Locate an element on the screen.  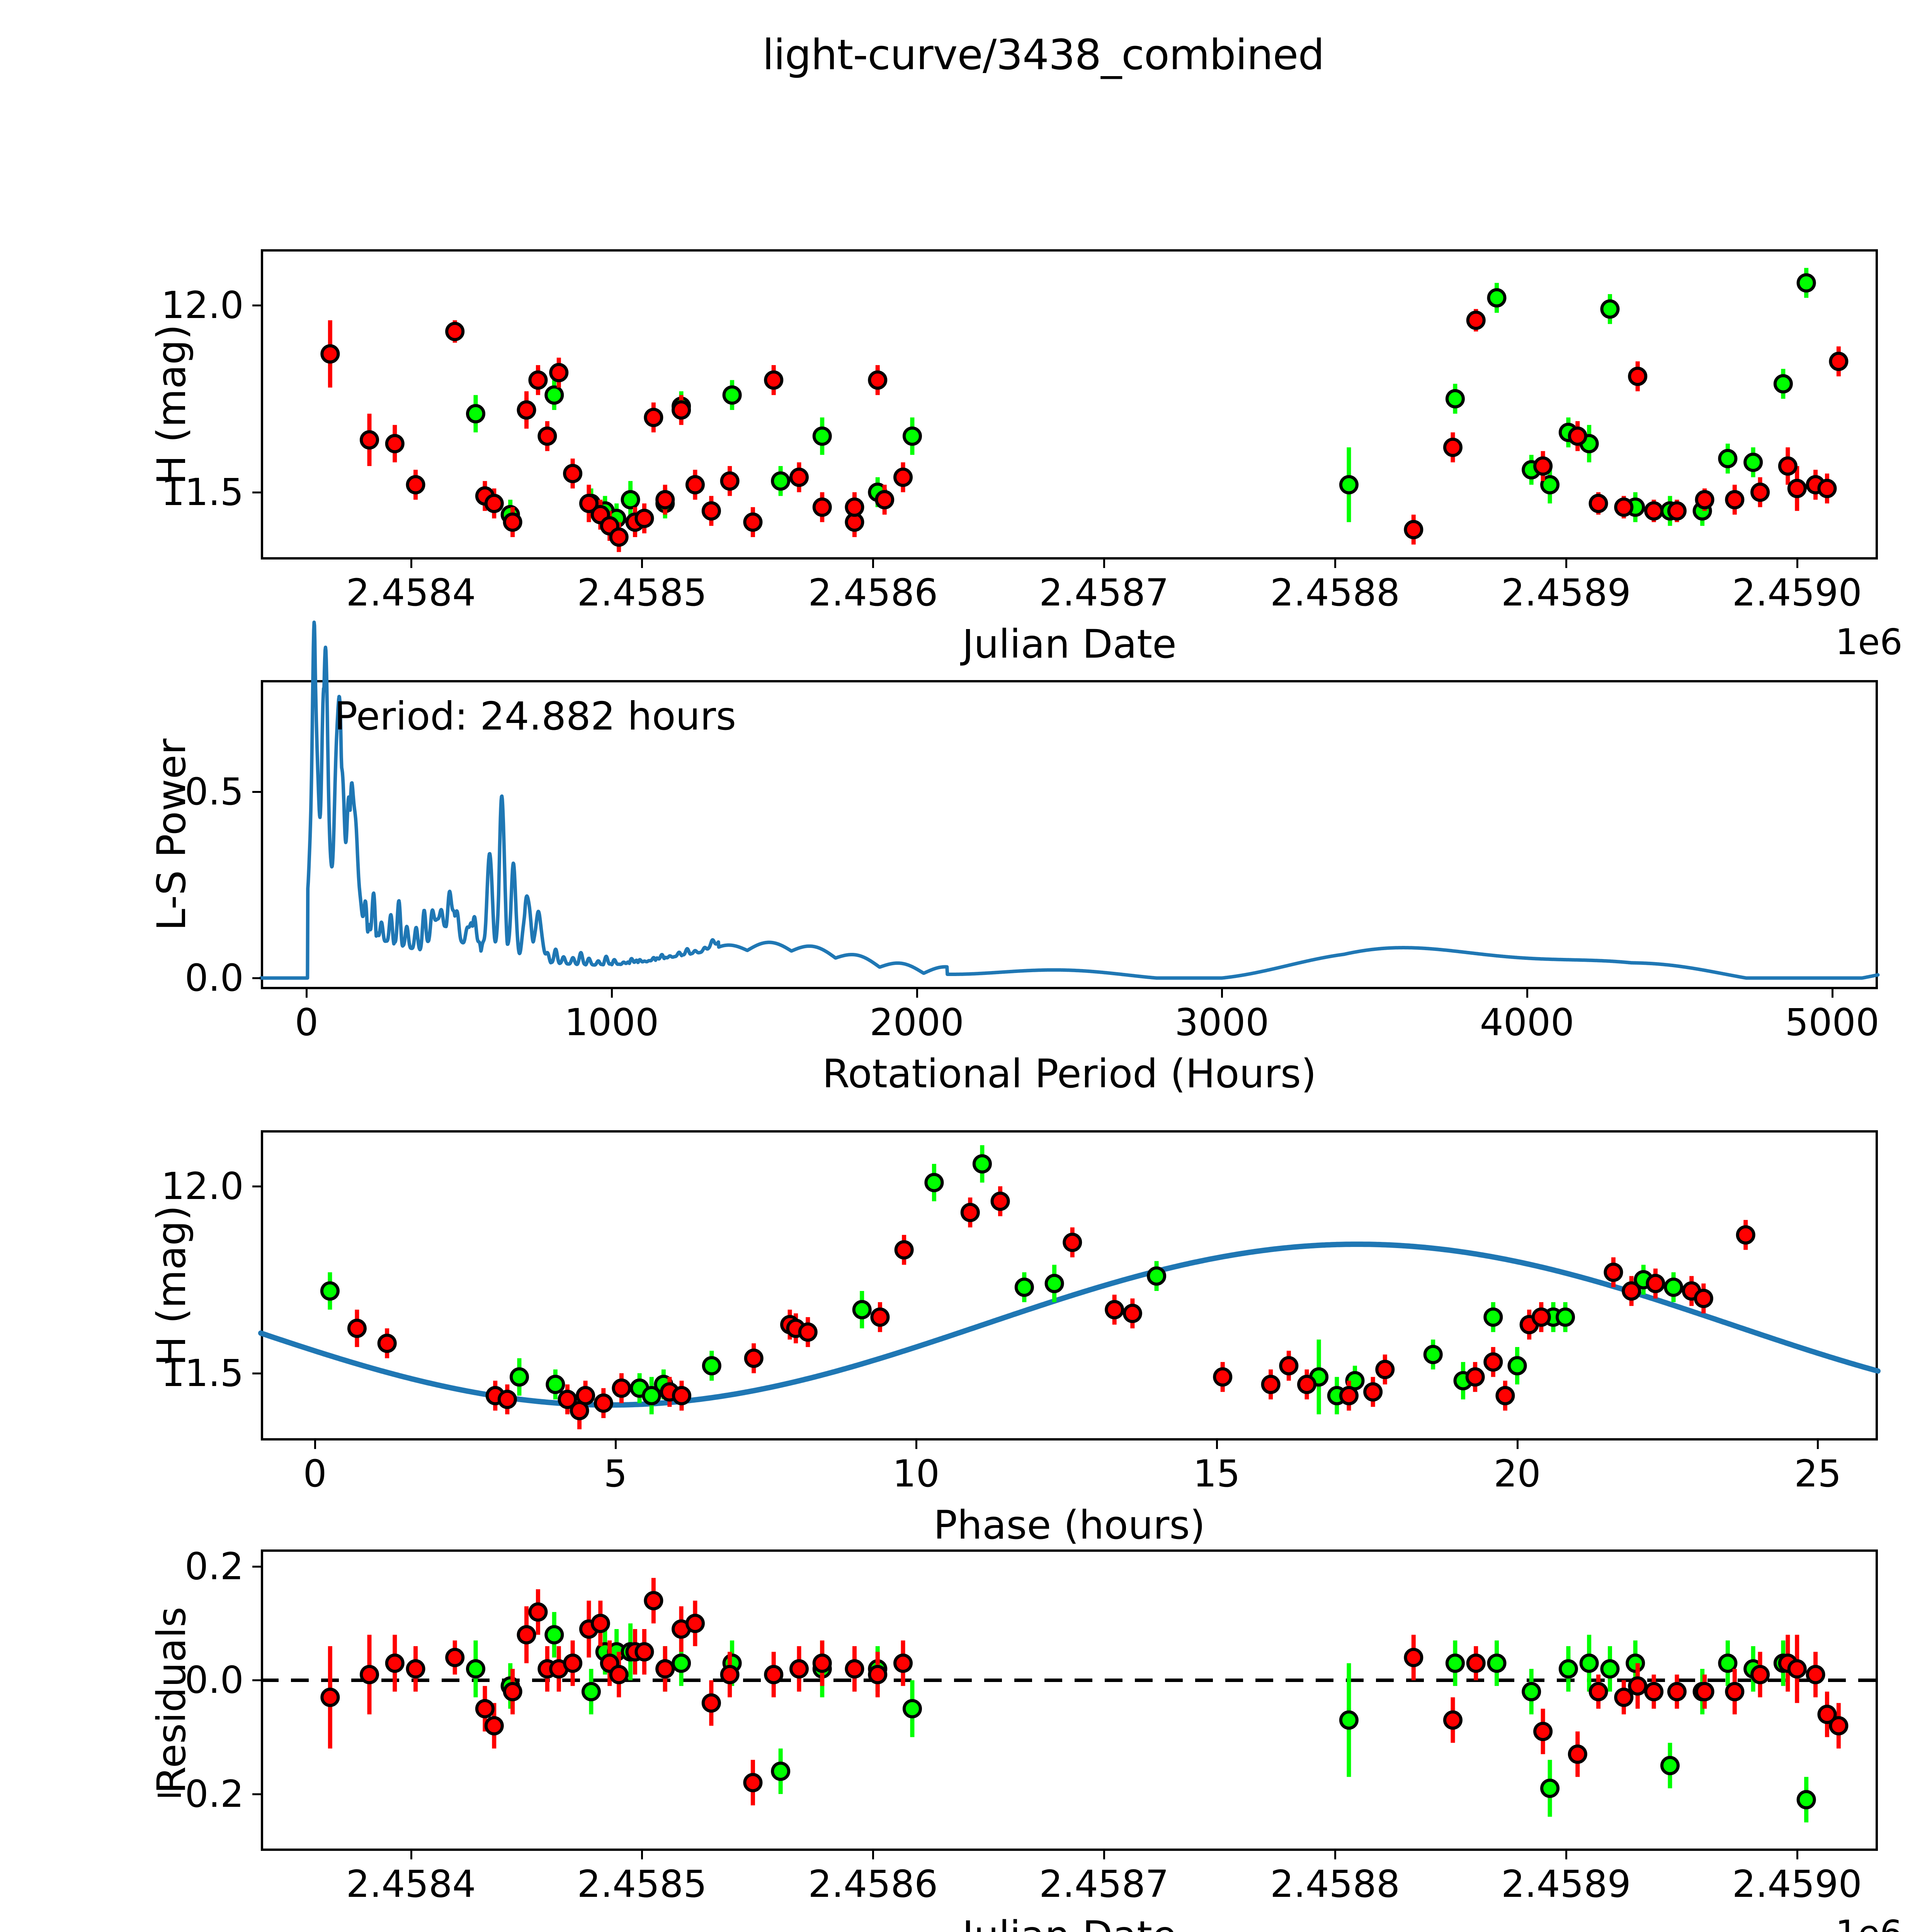
x-tick-label: 20 is located at coordinates (1517, 1474).